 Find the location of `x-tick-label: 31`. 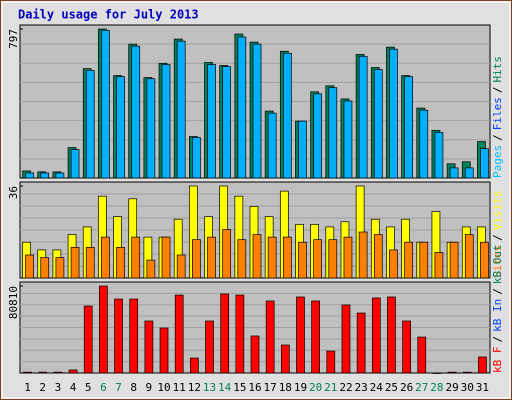

x-tick-label: 31 is located at coordinates (482, 387).